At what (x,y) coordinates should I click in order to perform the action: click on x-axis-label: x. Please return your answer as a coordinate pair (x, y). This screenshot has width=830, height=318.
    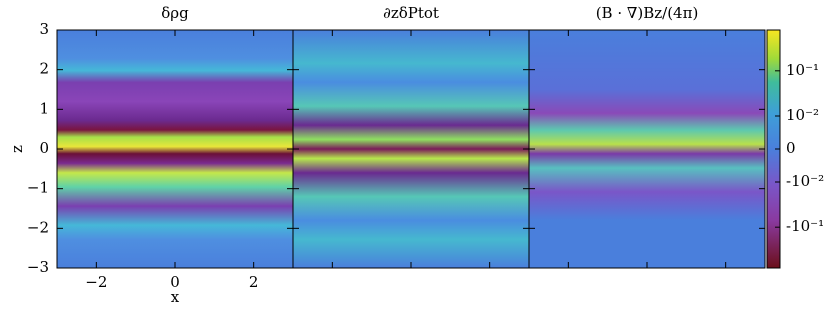
    Looking at the image, I should click on (175, 297).